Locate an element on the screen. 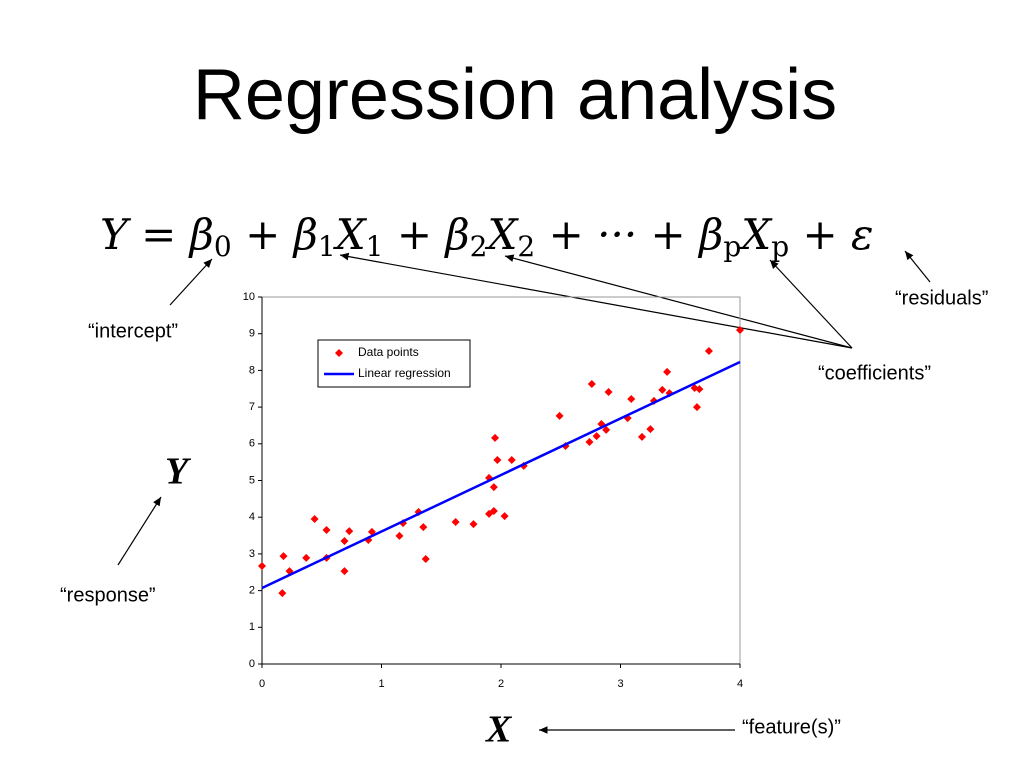 Image resolution: width=1024 pixels, height=768 pixels. intercept-label: “intercept” is located at coordinates (133, 331).